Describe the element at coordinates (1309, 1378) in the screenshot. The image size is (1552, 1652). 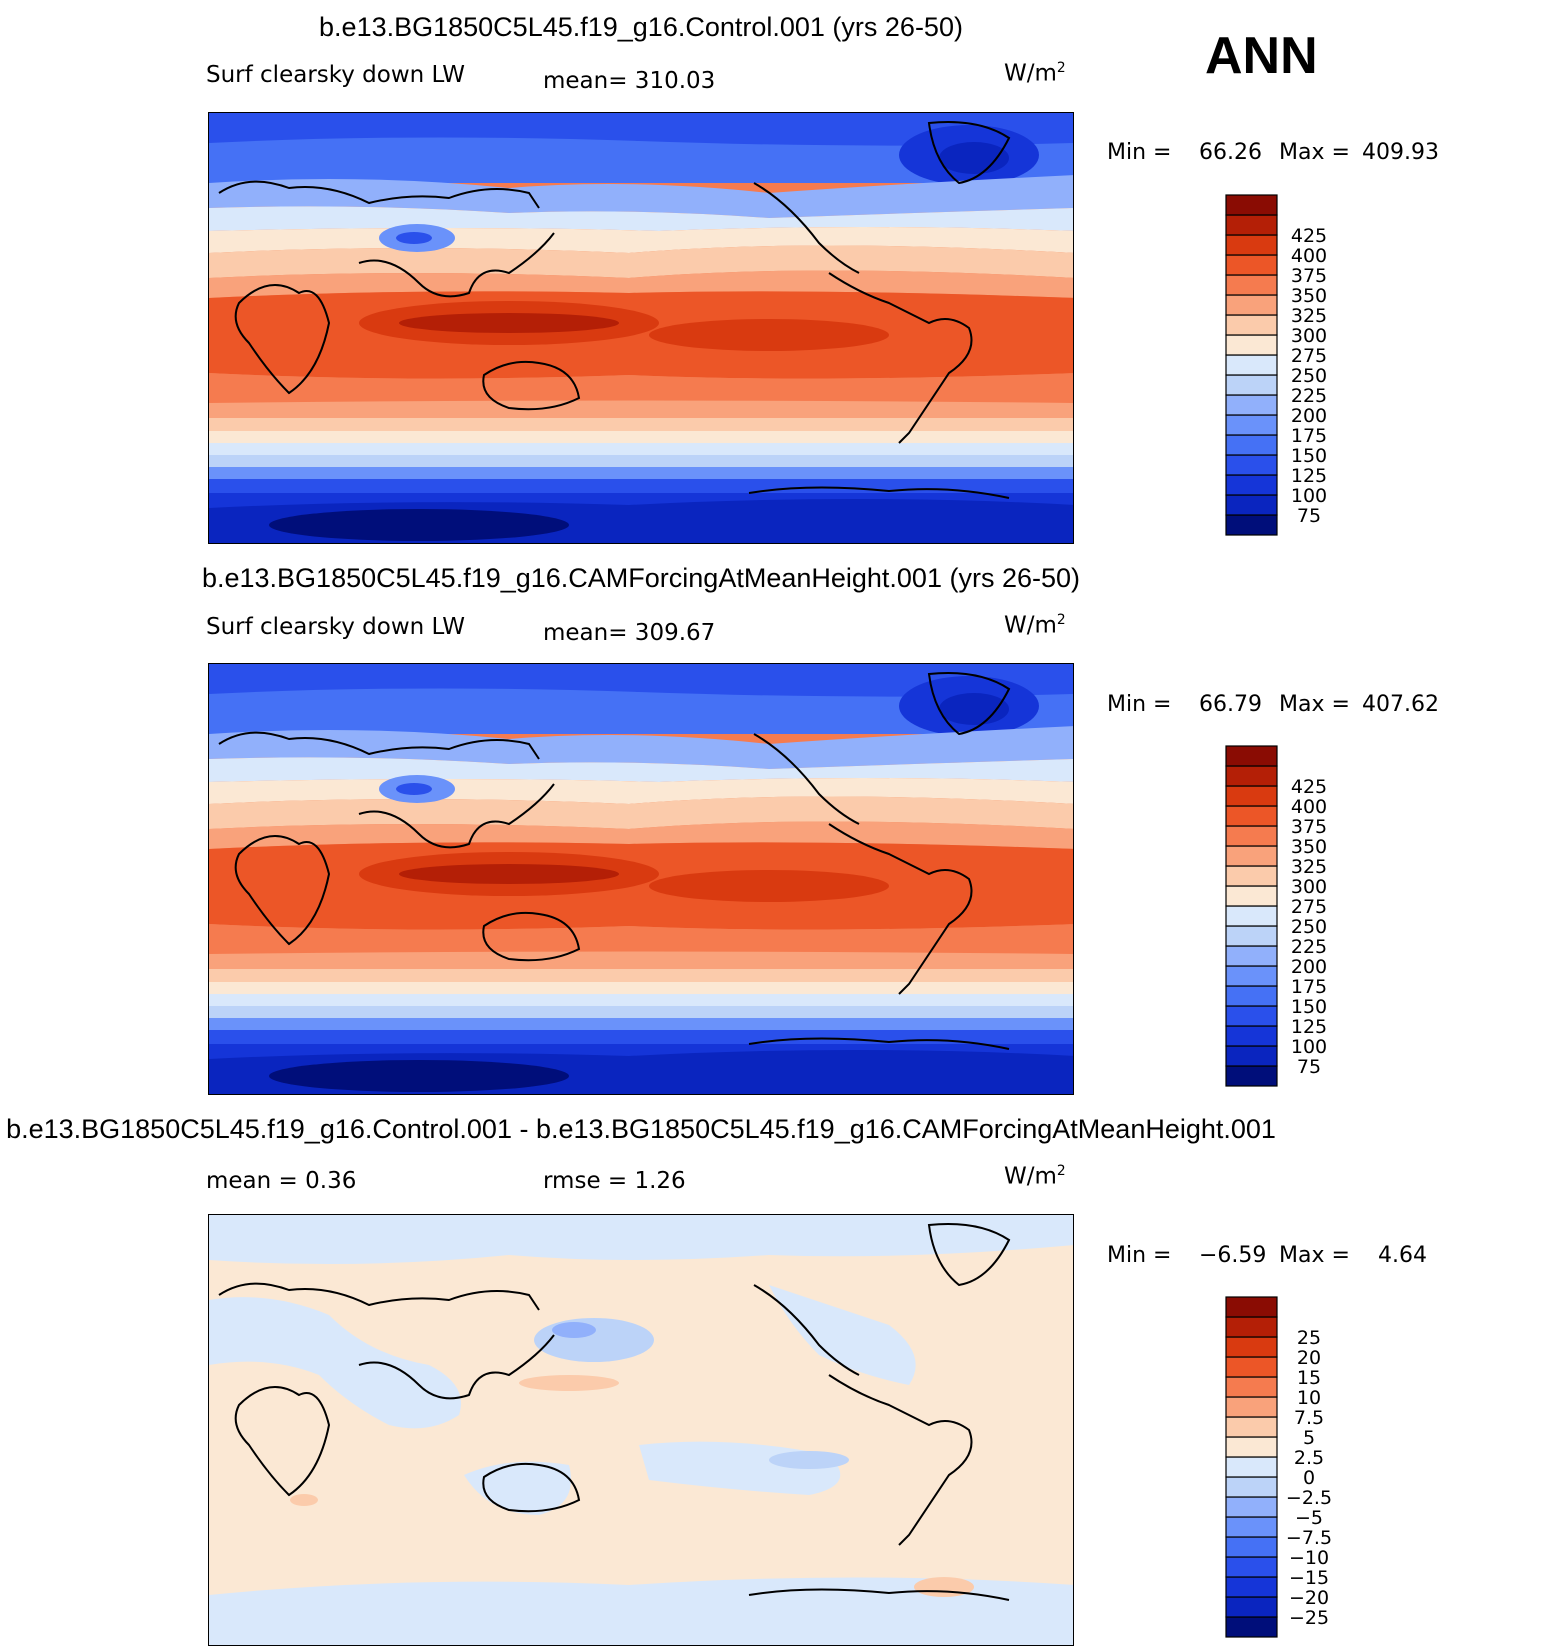
I see `colorbar-tick-label: 15` at that location.